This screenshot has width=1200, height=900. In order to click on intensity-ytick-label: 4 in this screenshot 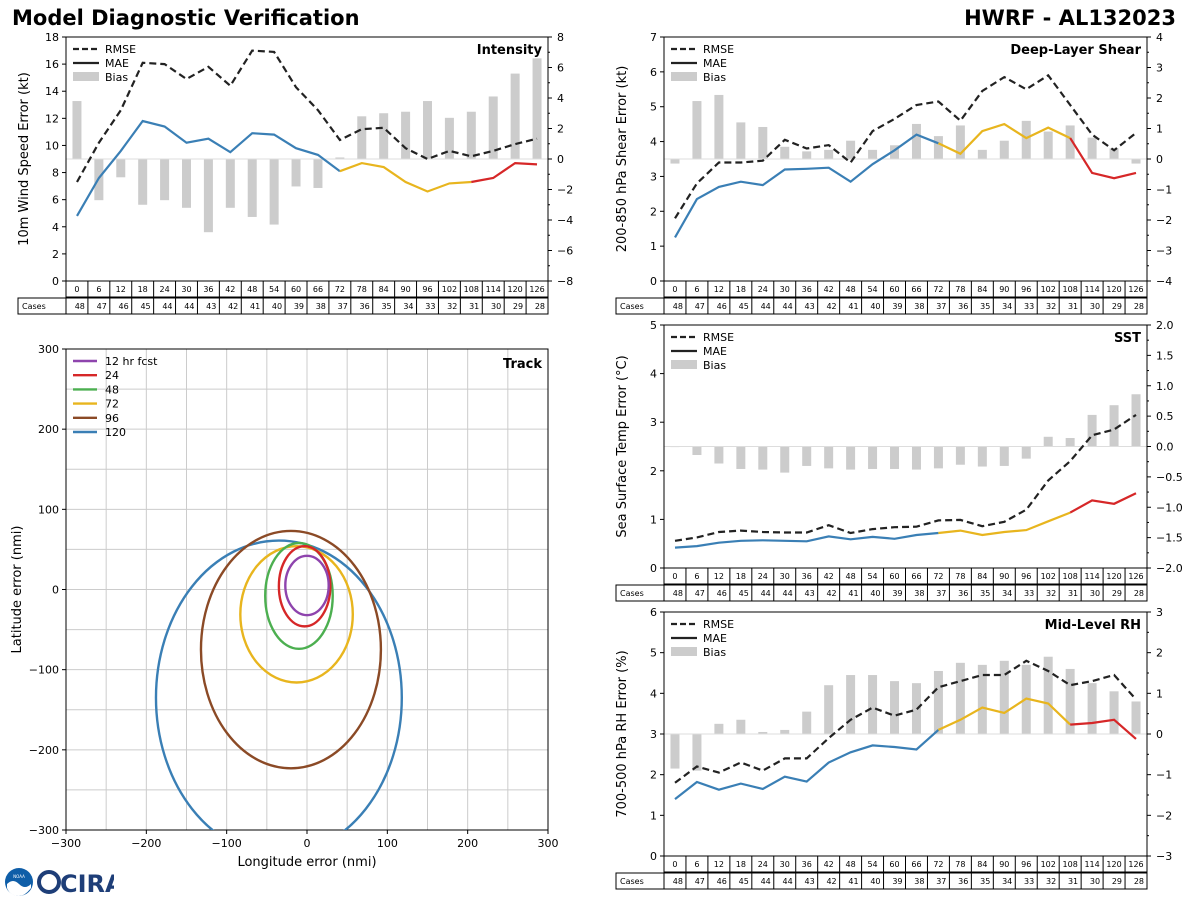, I will do `click(55, 227)`.